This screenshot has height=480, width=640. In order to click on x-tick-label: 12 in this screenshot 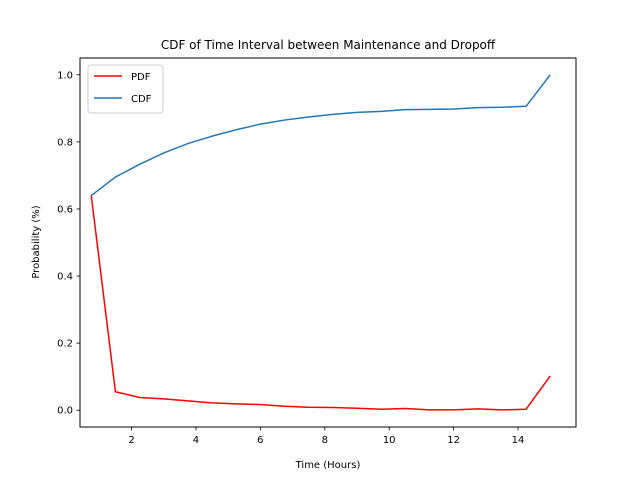, I will do `click(453, 440)`.